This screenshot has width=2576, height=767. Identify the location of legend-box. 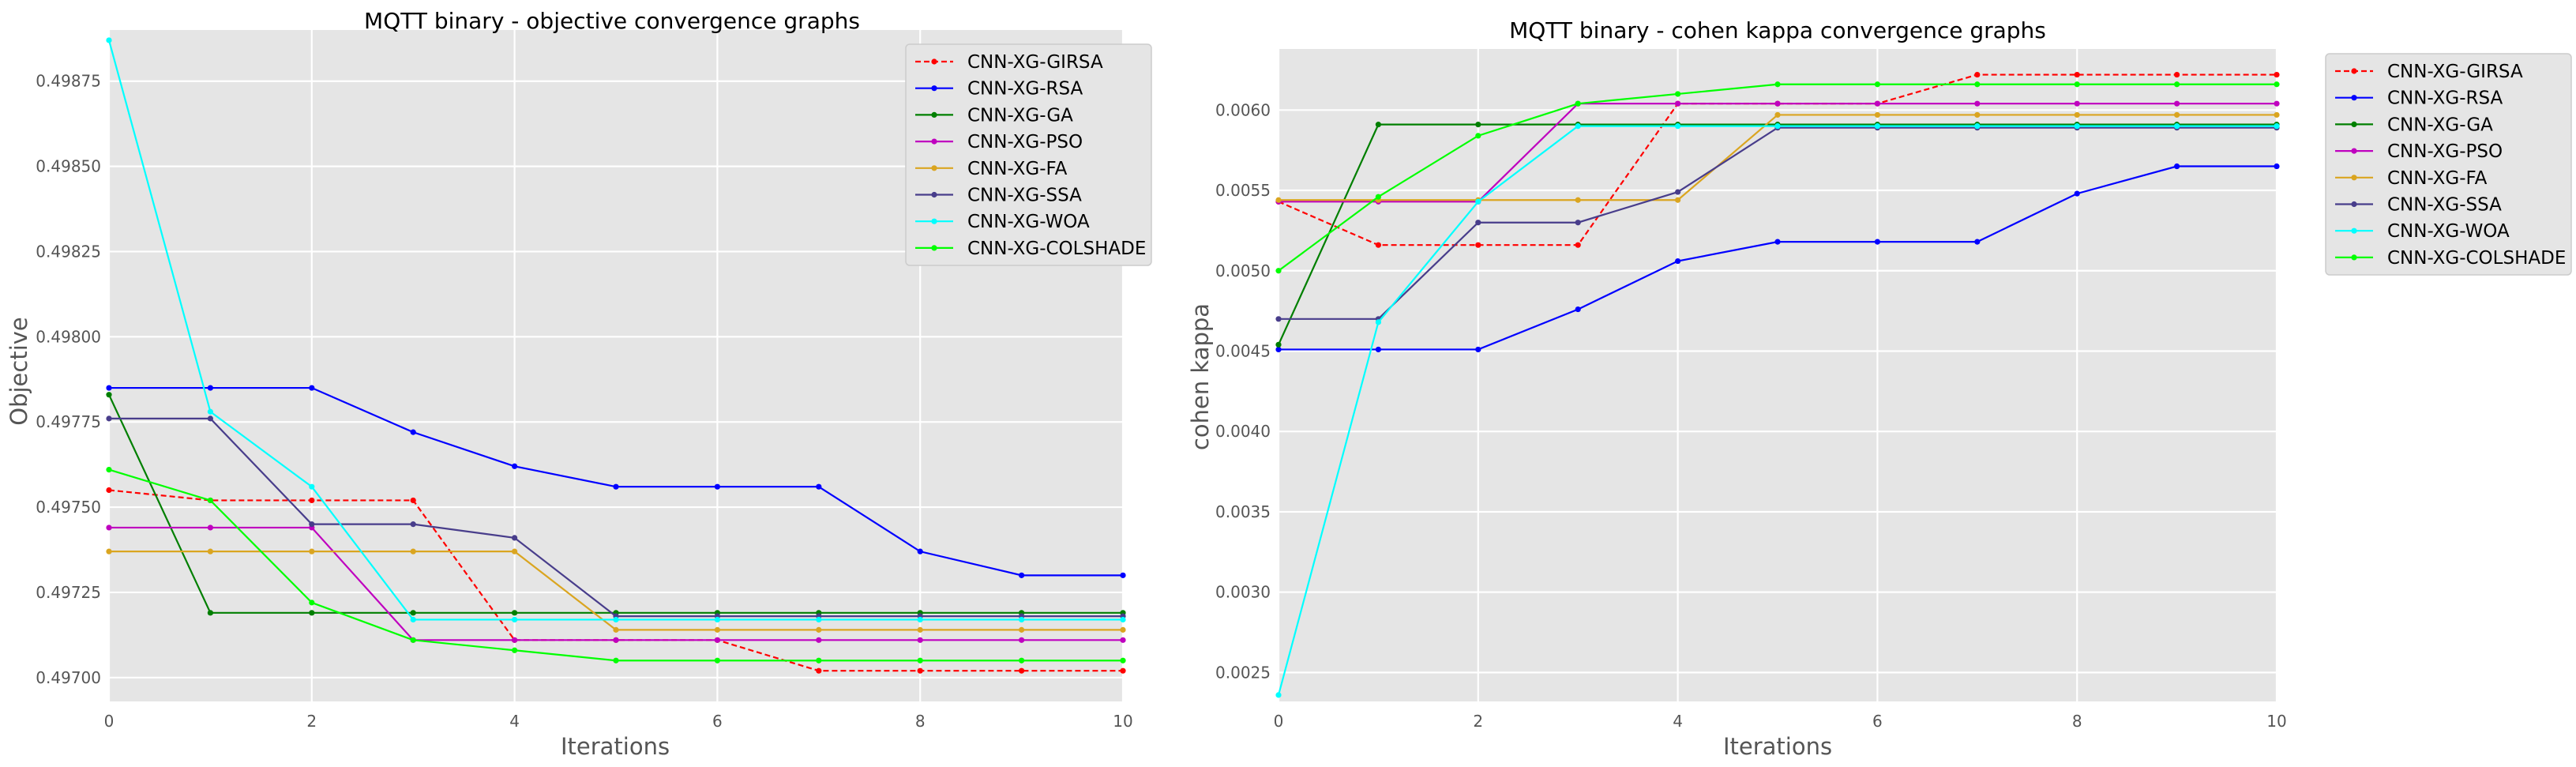
(2448, 164).